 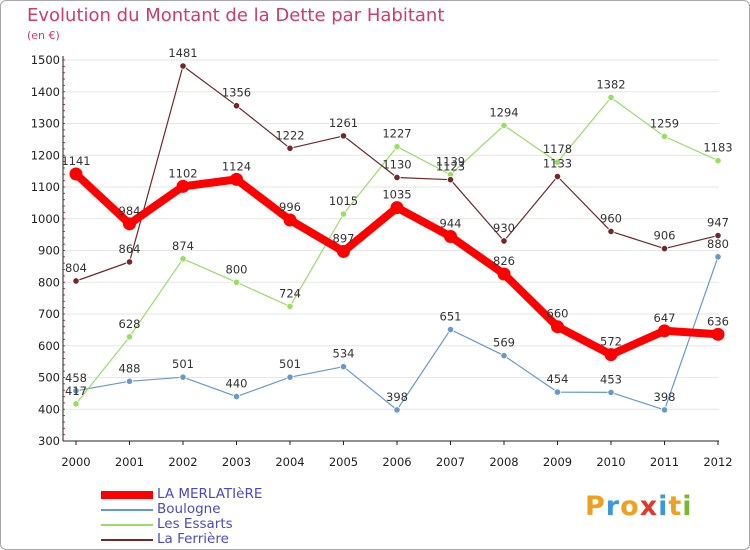 I want to click on y-tick-label: 1100, so click(x=45, y=187).